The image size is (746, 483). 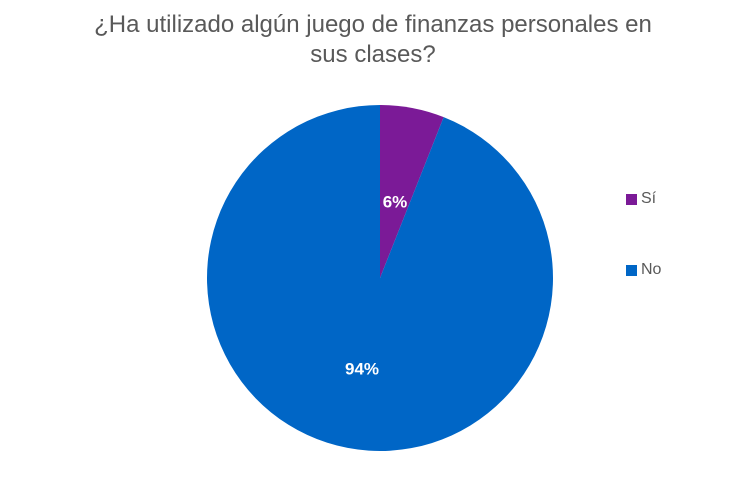 What do you see at coordinates (412, 191) in the screenshot?
I see `pie-slice-si` at bounding box center [412, 191].